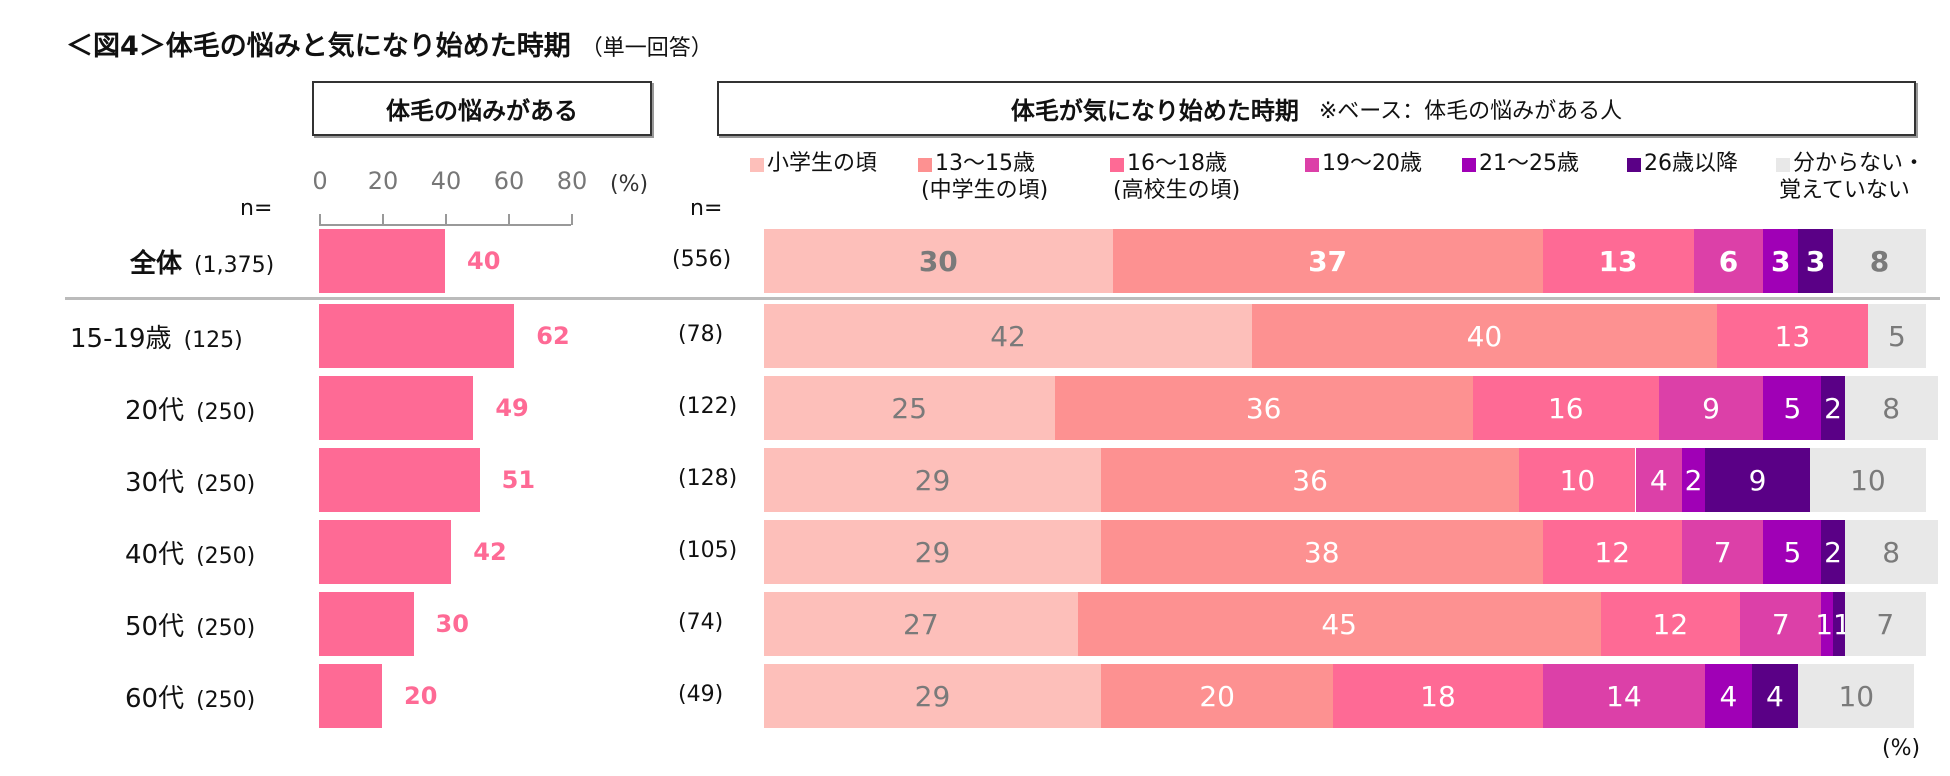  What do you see at coordinates (320, 181) in the screenshot?
I see `x-tick-label: 0` at bounding box center [320, 181].